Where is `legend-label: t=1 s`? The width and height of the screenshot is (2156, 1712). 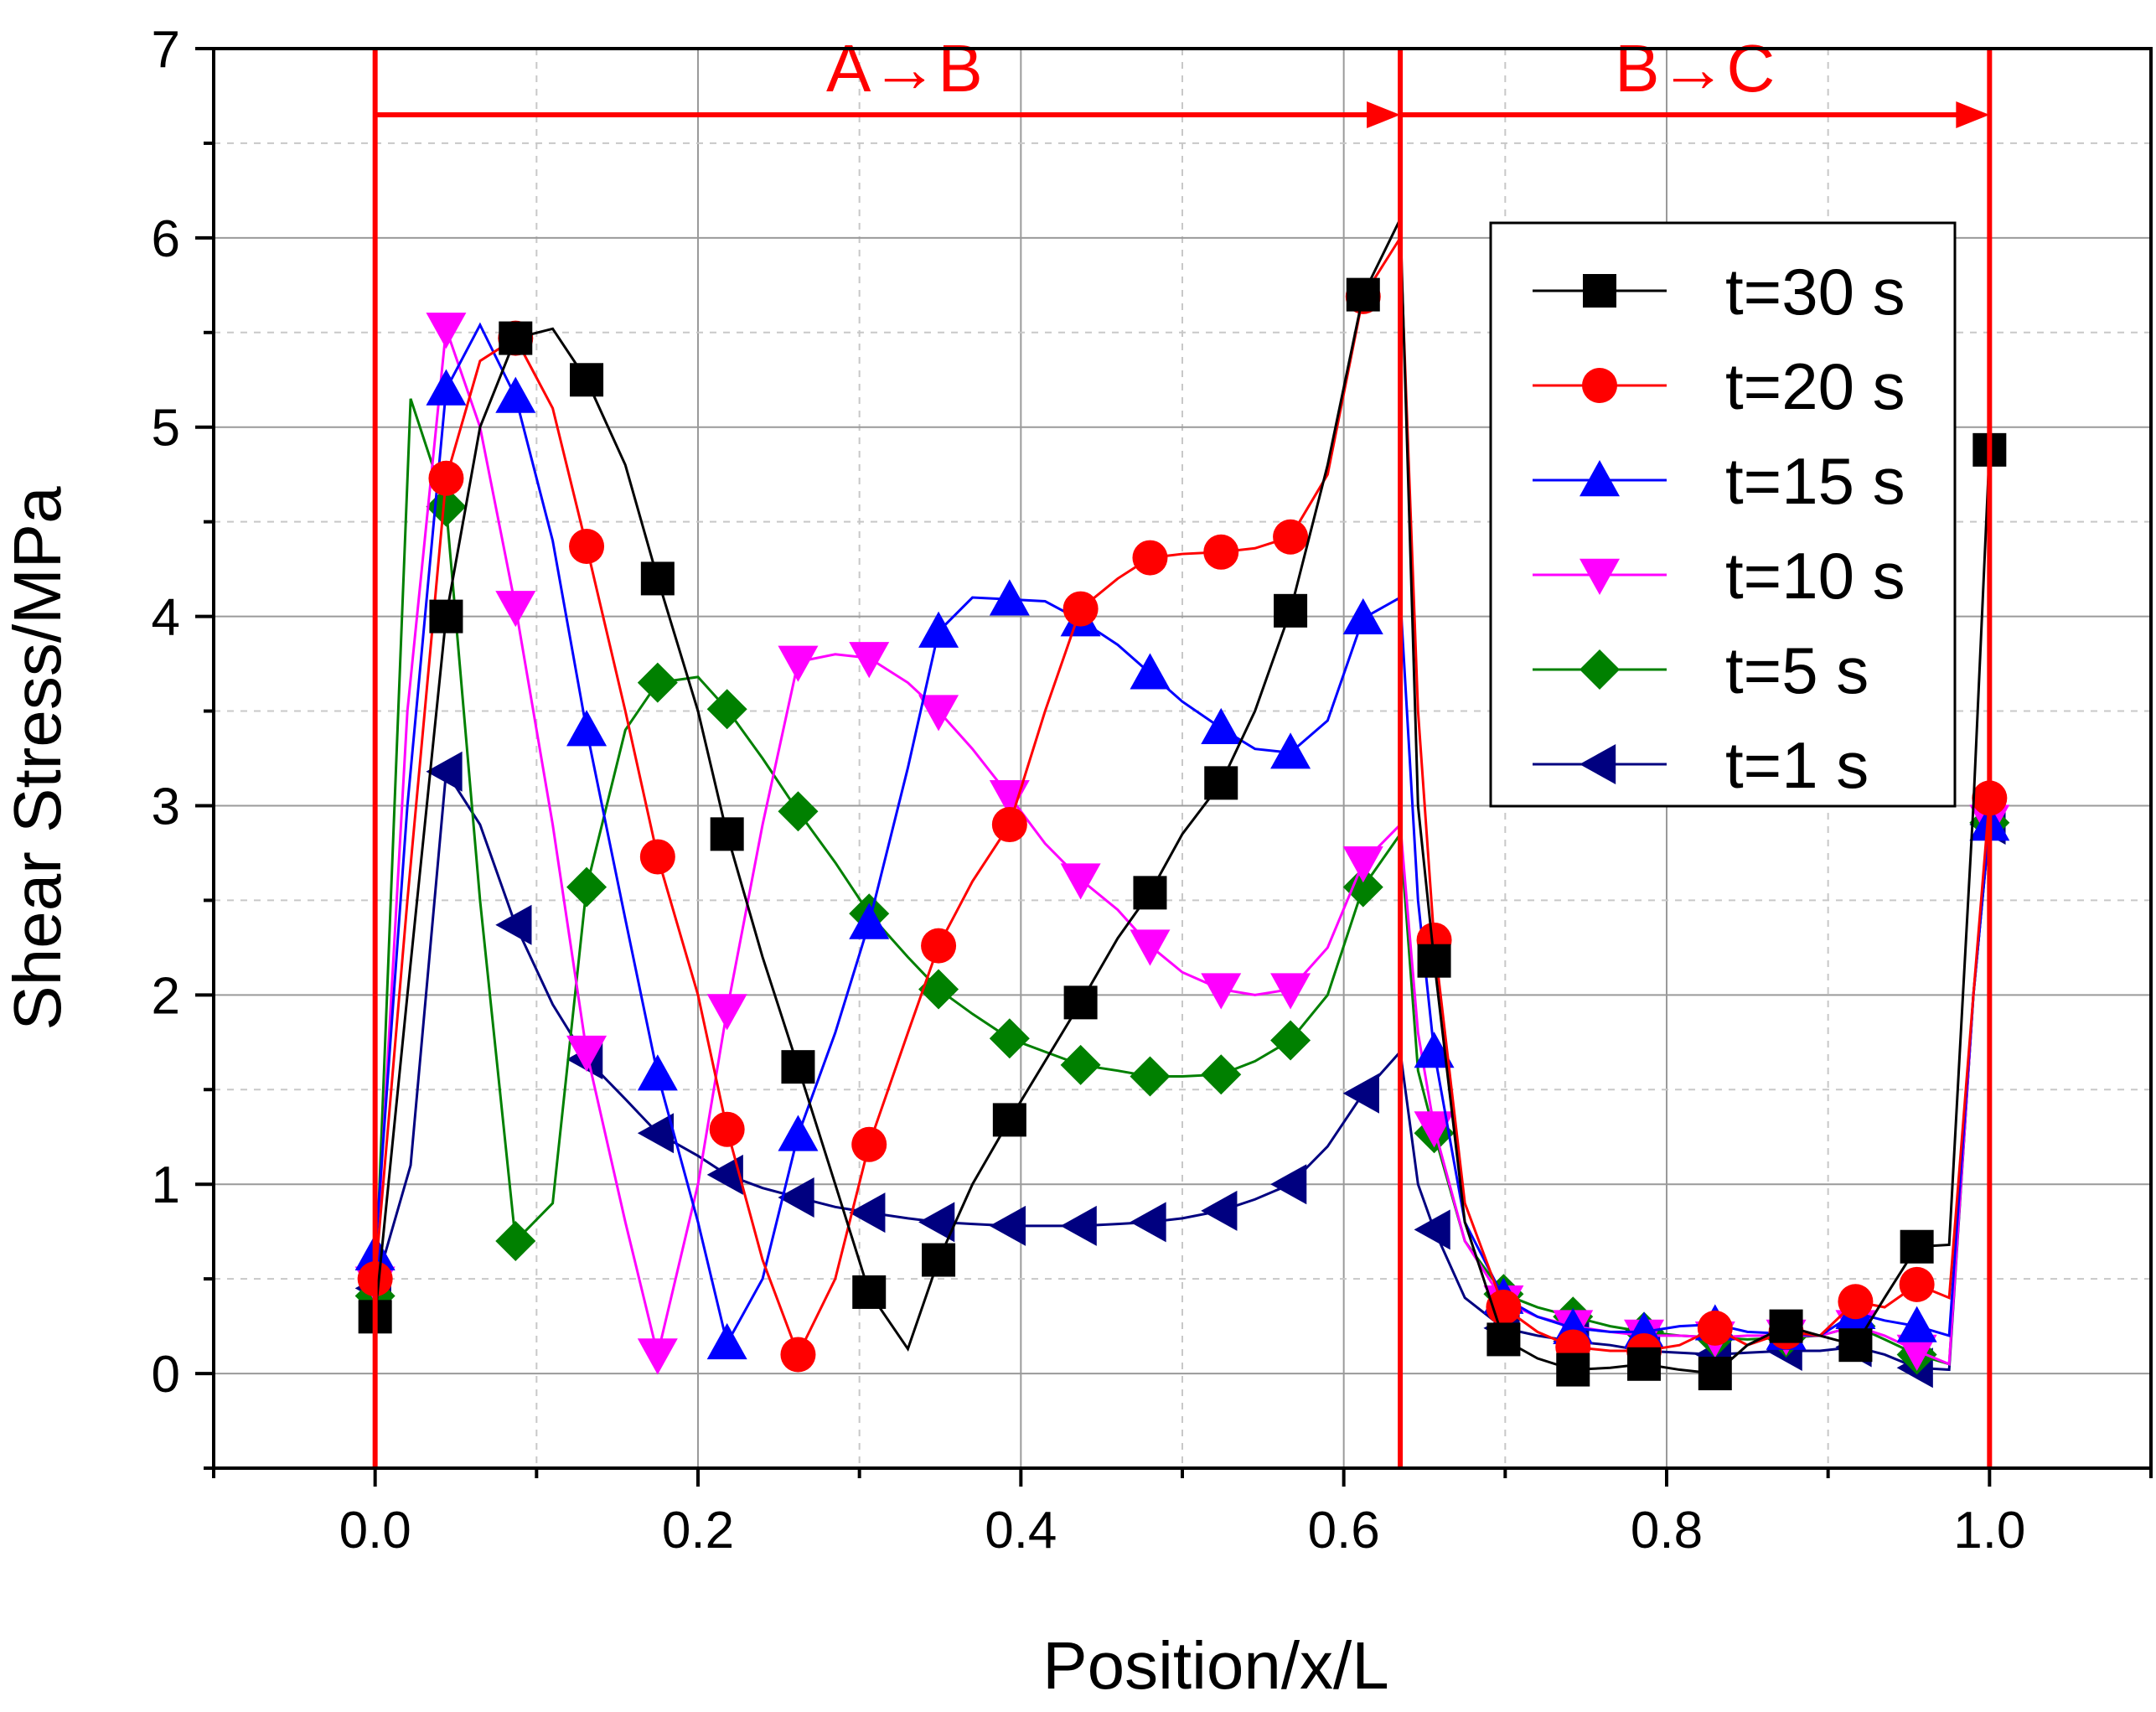
legend-label: t=1 s is located at coordinates (1797, 765).